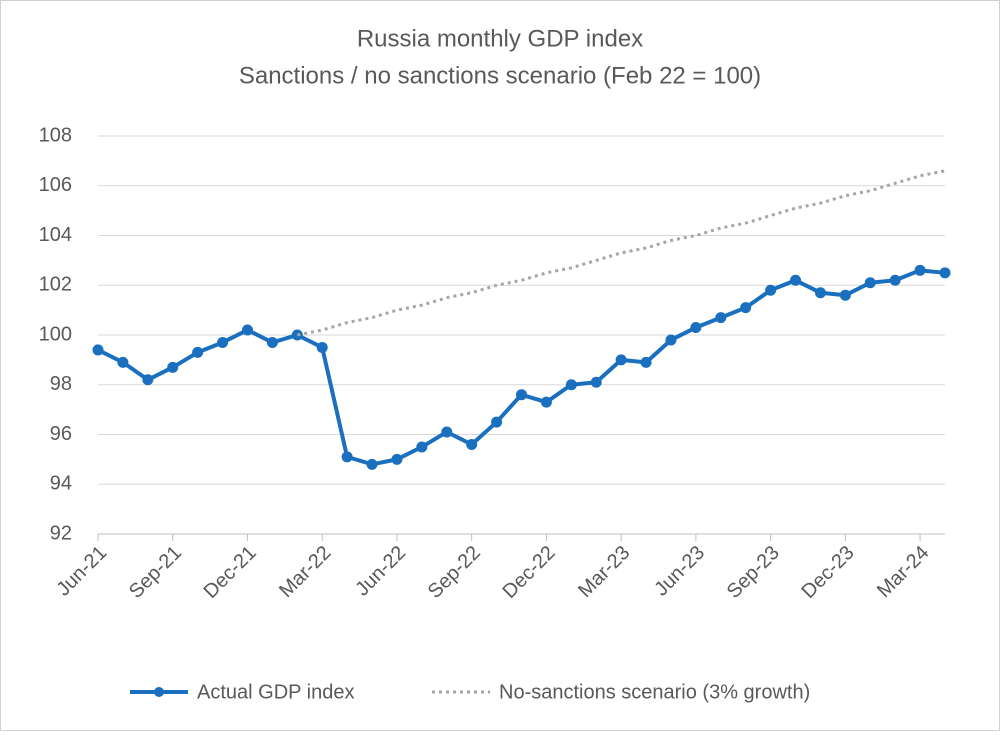  Describe the element at coordinates (61, 484) in the screenshot. I see `y-tick-label: 94` at that location.